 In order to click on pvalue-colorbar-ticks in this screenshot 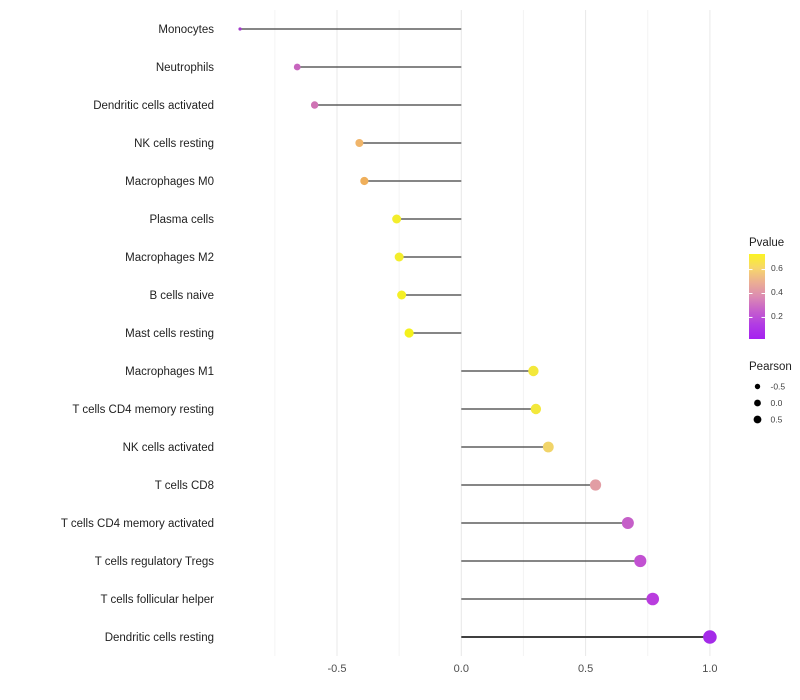, I will do `click(757, 293)`.